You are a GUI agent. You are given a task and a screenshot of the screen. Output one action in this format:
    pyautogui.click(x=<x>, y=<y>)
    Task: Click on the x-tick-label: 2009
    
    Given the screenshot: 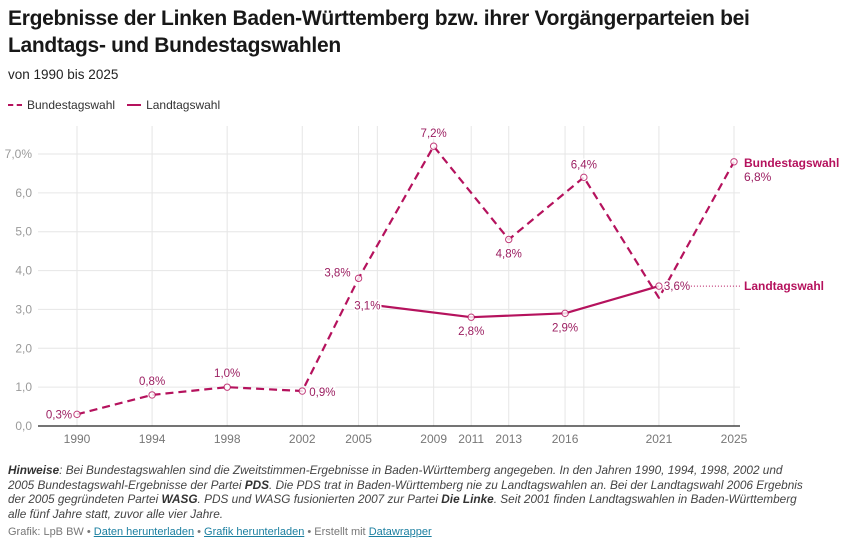 What is the action you would take?
    pyautogui.click(x=433, y=439)
    